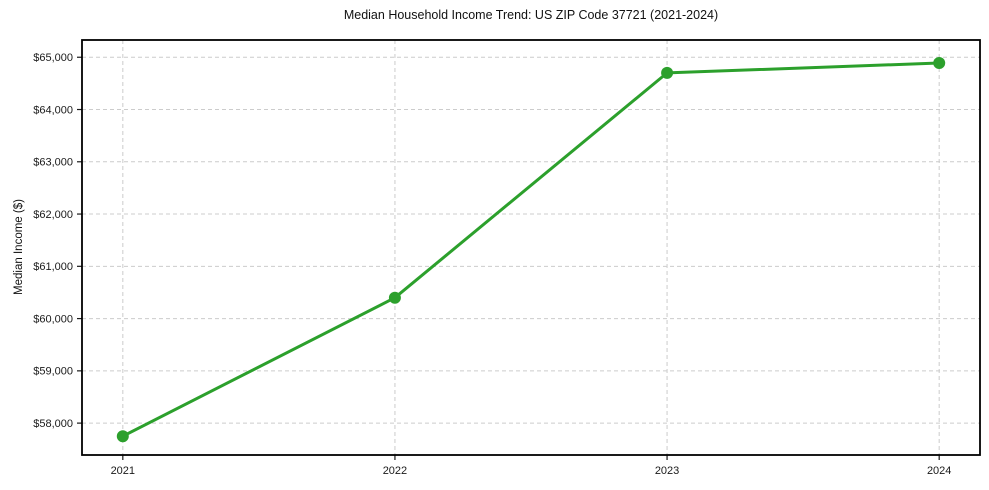 Image resolution: width=989 pixels, height=490 pixels. I want to click on y-tick-label: $61,000, so click(53, 267).